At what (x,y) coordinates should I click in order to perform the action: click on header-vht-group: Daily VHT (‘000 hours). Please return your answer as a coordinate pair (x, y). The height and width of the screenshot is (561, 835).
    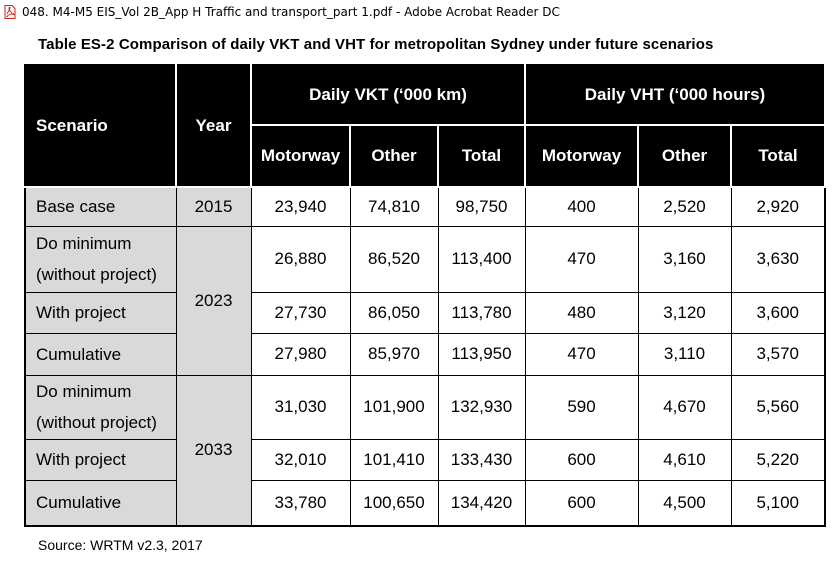
    Looking at the image, I should click on (675, 95).